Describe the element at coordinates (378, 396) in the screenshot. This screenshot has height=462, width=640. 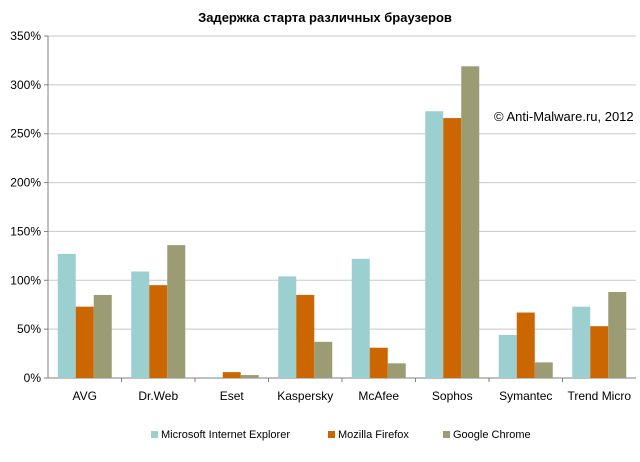
I see `x-category-label: McAfee` at that location.